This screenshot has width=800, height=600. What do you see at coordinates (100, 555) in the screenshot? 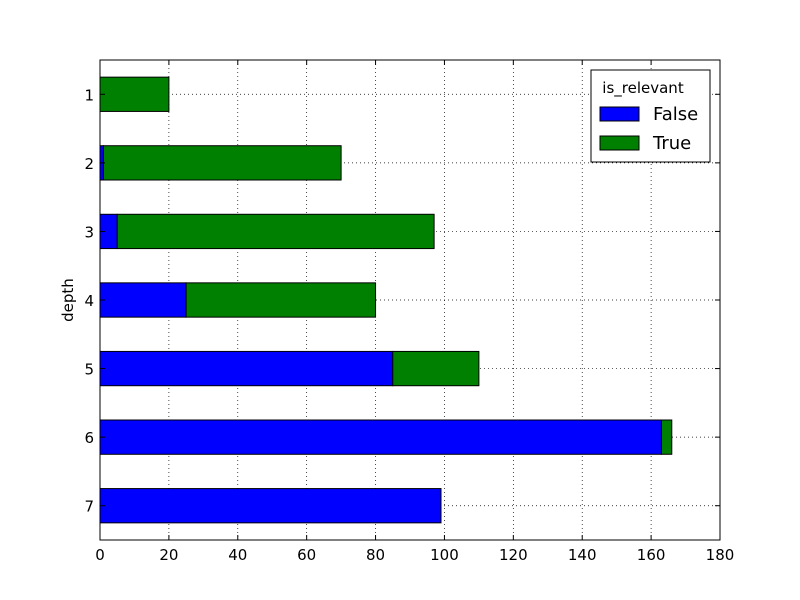
I see `x-tick-label: 0` at bounding box center [100, 555].